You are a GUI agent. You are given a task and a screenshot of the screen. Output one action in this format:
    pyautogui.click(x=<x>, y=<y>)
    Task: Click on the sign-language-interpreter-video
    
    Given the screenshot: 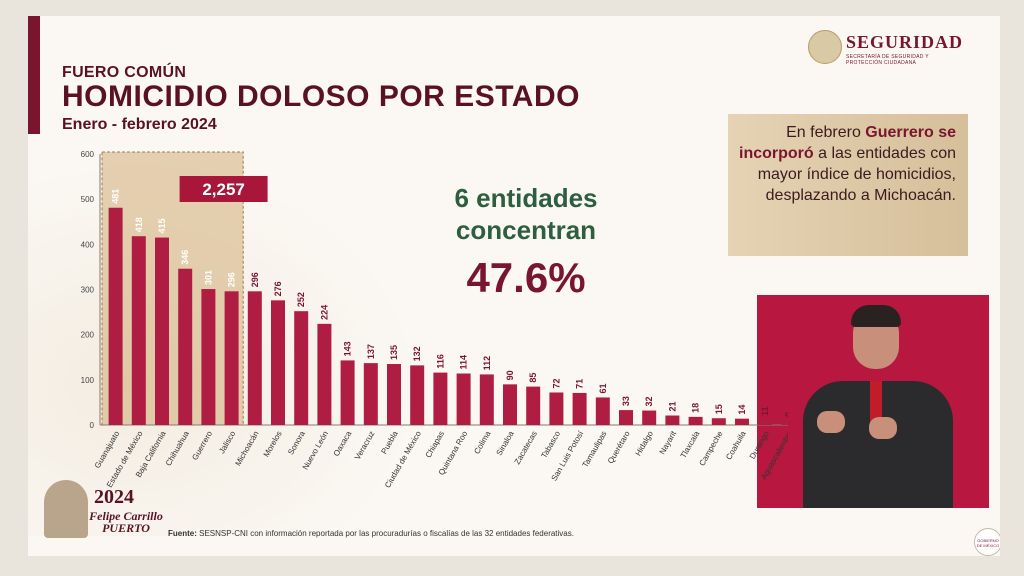 What is the action you would take?
    pyautogui.click(x=873, y=401)
    